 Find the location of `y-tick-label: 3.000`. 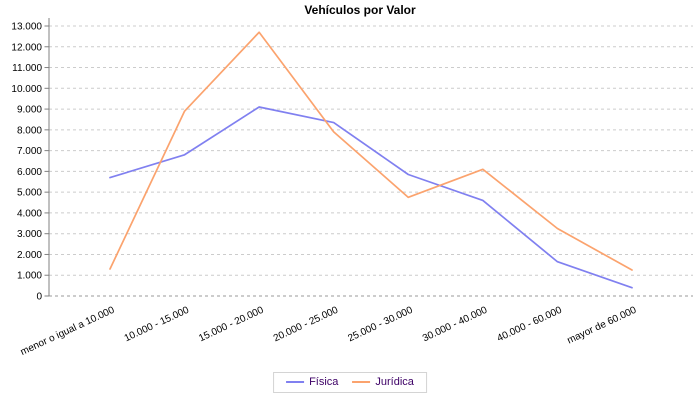

y-tick-label: 3.000 is located at coordinates (29, 234).